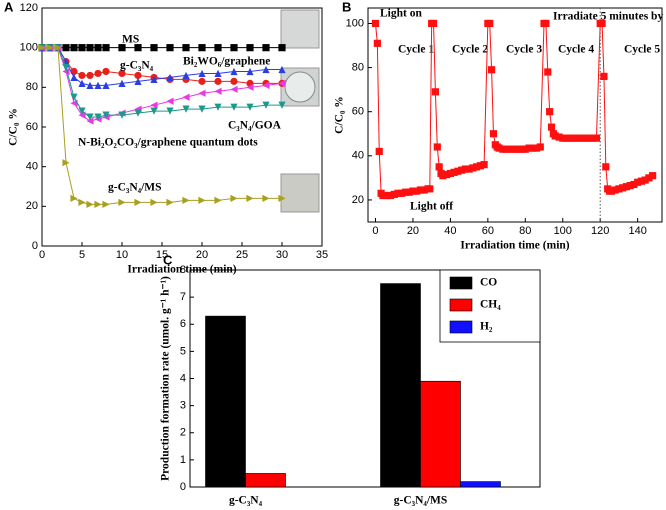 This screenshot has width=666, height=510. I want to click on y-tick-label: 20, so click(32, 206).